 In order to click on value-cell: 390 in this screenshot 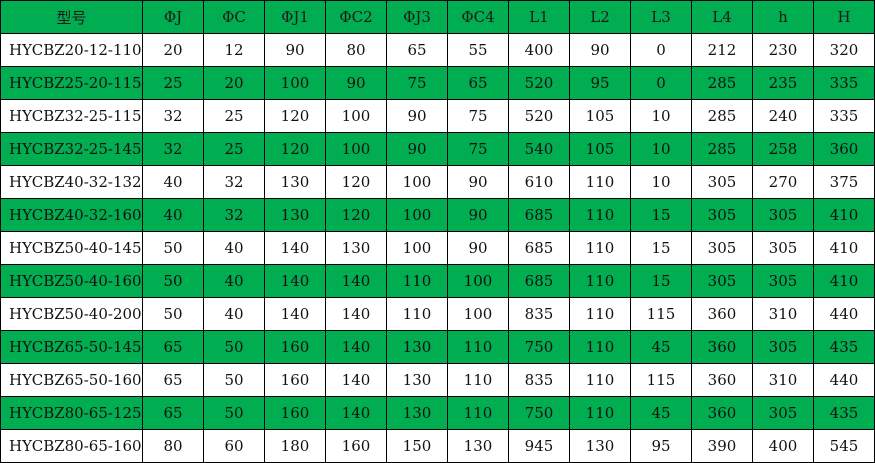, I will do `click(722, 446)`.